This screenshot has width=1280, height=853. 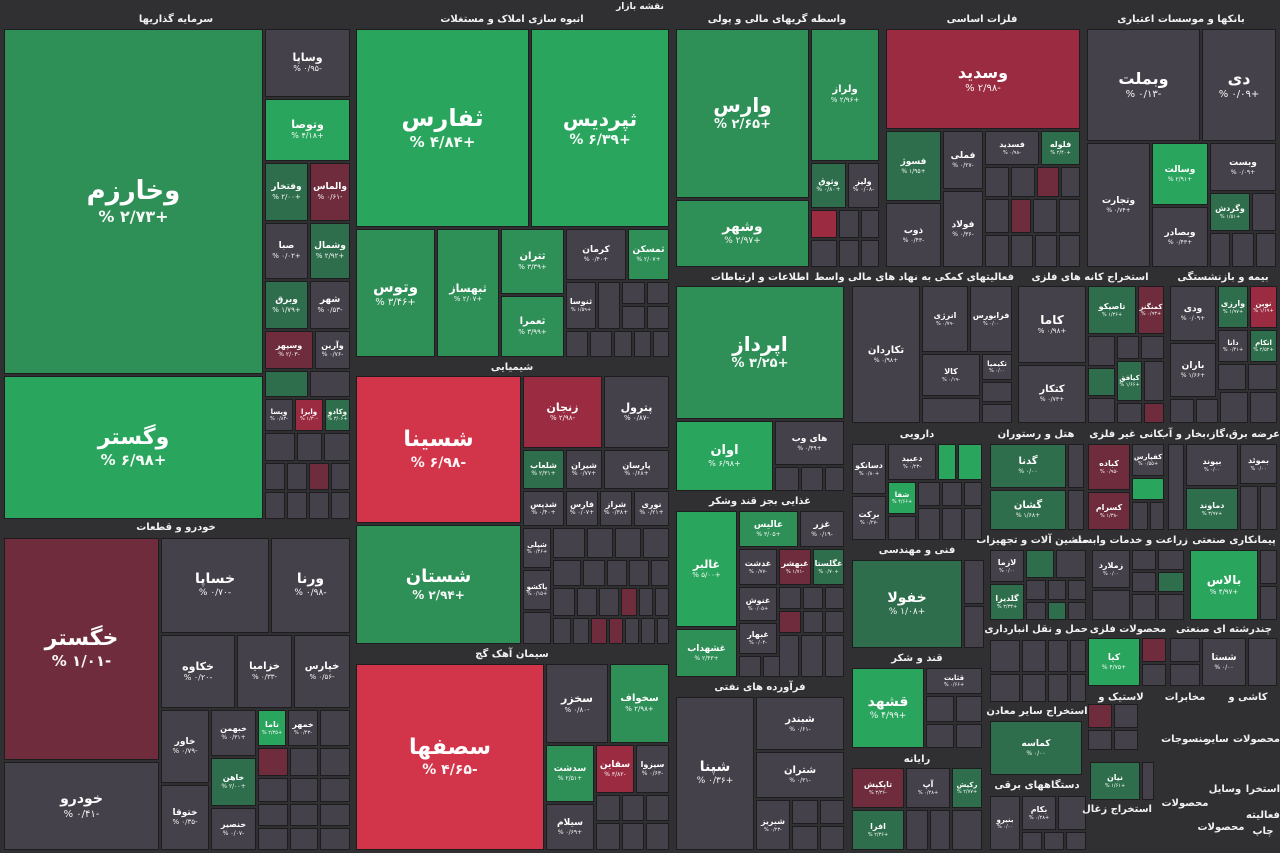 What do you see at coordinates (303, 728) in the screenshot?
I see `stock-tile: خمهر -۰/۴۳ %` at bounding box center [303, 728].